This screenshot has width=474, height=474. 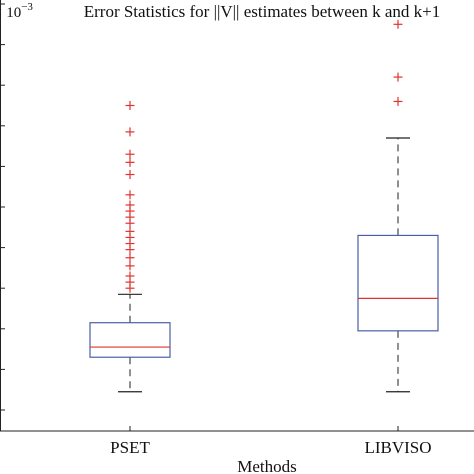 What do you see at coordinates (267, 465) in the screenshot?
I see `x-axis-label: Methods` at bounding box center [267, 465].